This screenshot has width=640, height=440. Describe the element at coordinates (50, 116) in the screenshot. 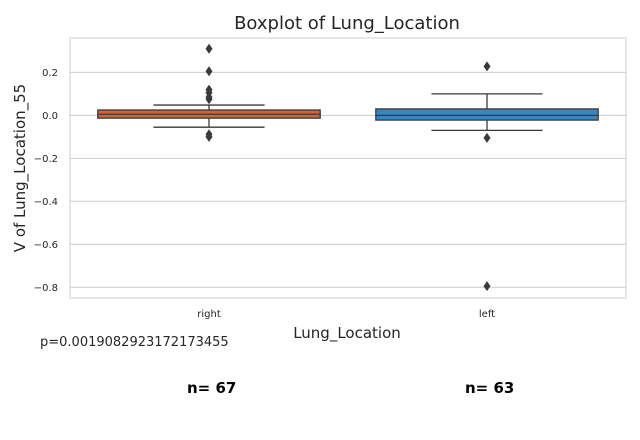

I see `y-tick-label: 0.0` at that location.